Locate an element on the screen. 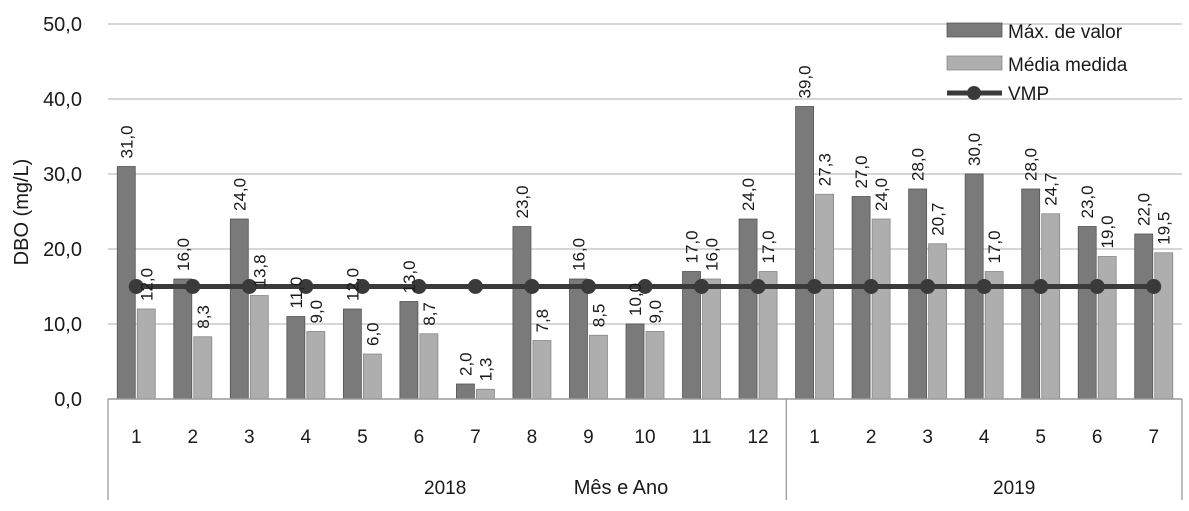 The width and height of the screenshot is (1189, 511). legend-label-mean: Média medida is located at coordinates (1068, 65).